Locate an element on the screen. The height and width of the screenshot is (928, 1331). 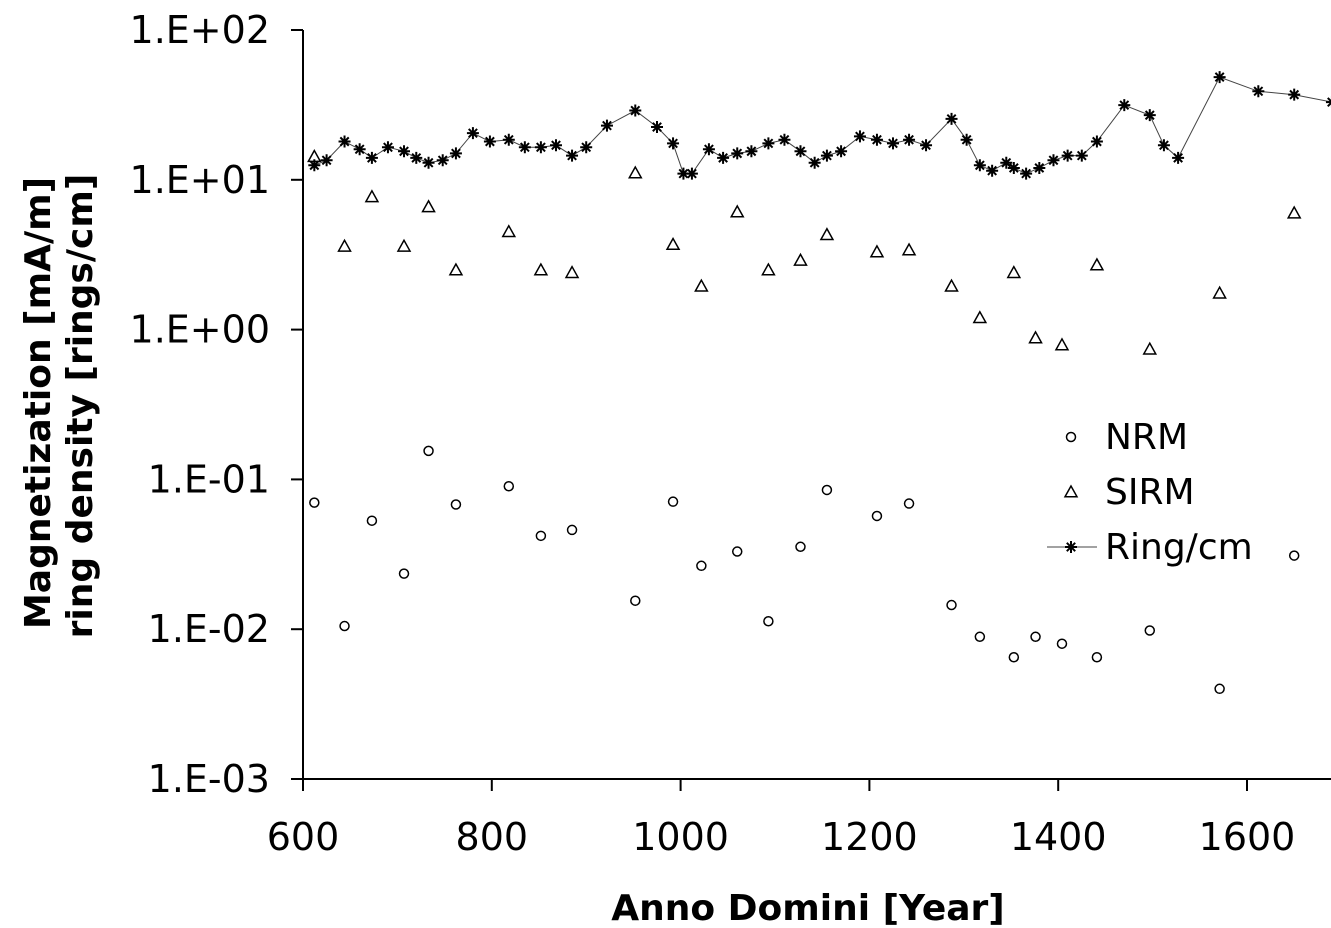
x-tick-label: 1000 is located at coordinates (680, 837).